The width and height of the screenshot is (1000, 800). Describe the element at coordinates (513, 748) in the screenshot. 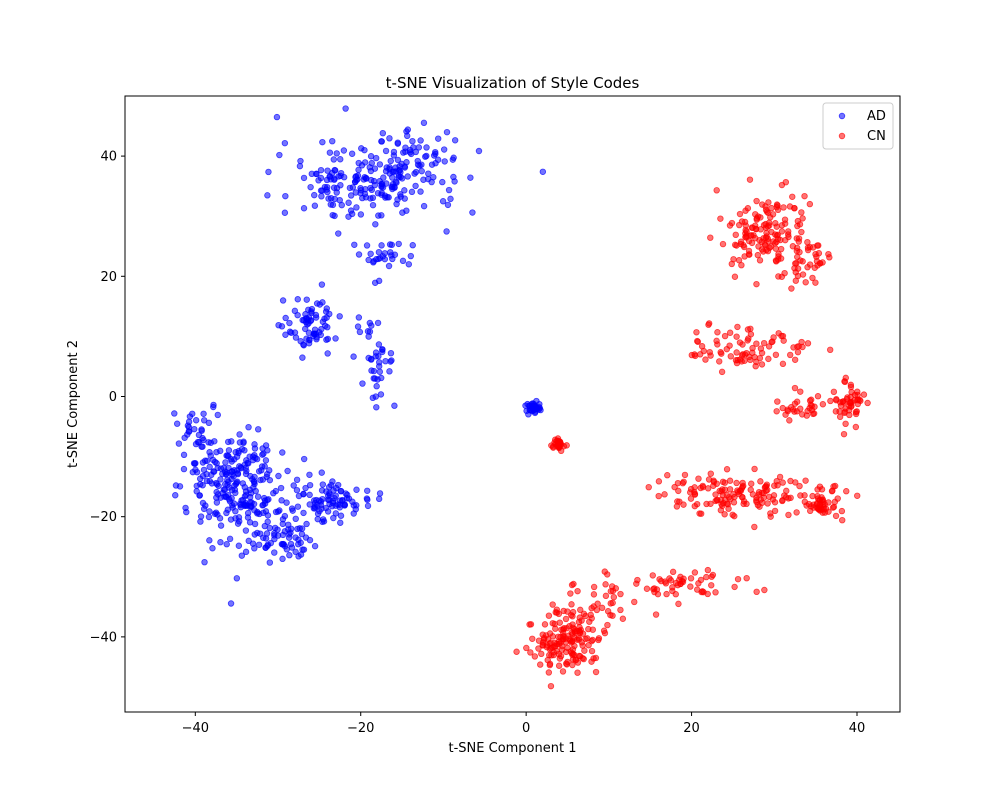

I see `x-axis-label: t-SNE Component 1` at that location.